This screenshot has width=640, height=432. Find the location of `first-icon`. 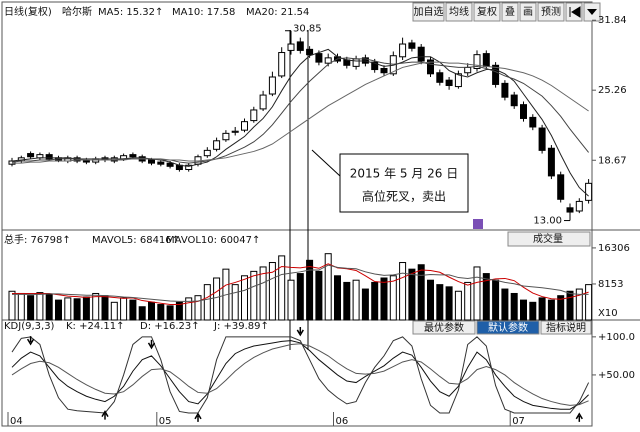

first-icon is located at coordinates (575, 12).